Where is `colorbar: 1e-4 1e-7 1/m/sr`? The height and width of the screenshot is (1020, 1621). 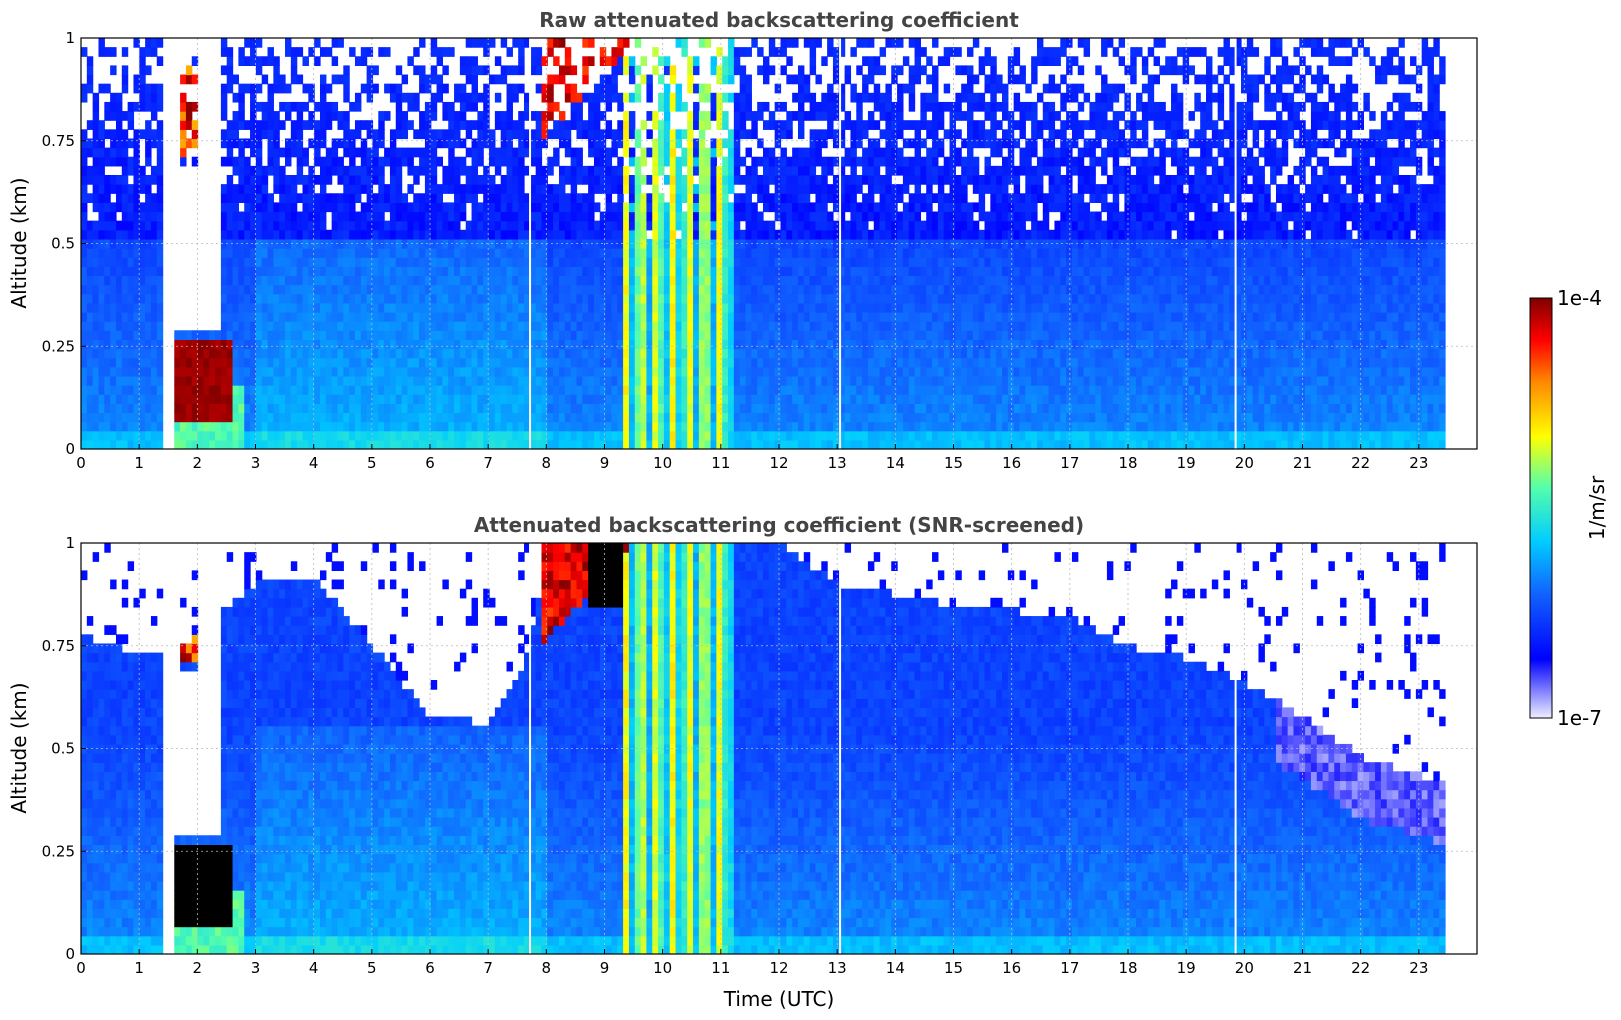
colorbar: 1e-4 1e-7 1/m/sr is located at coordinates (1569, 508).